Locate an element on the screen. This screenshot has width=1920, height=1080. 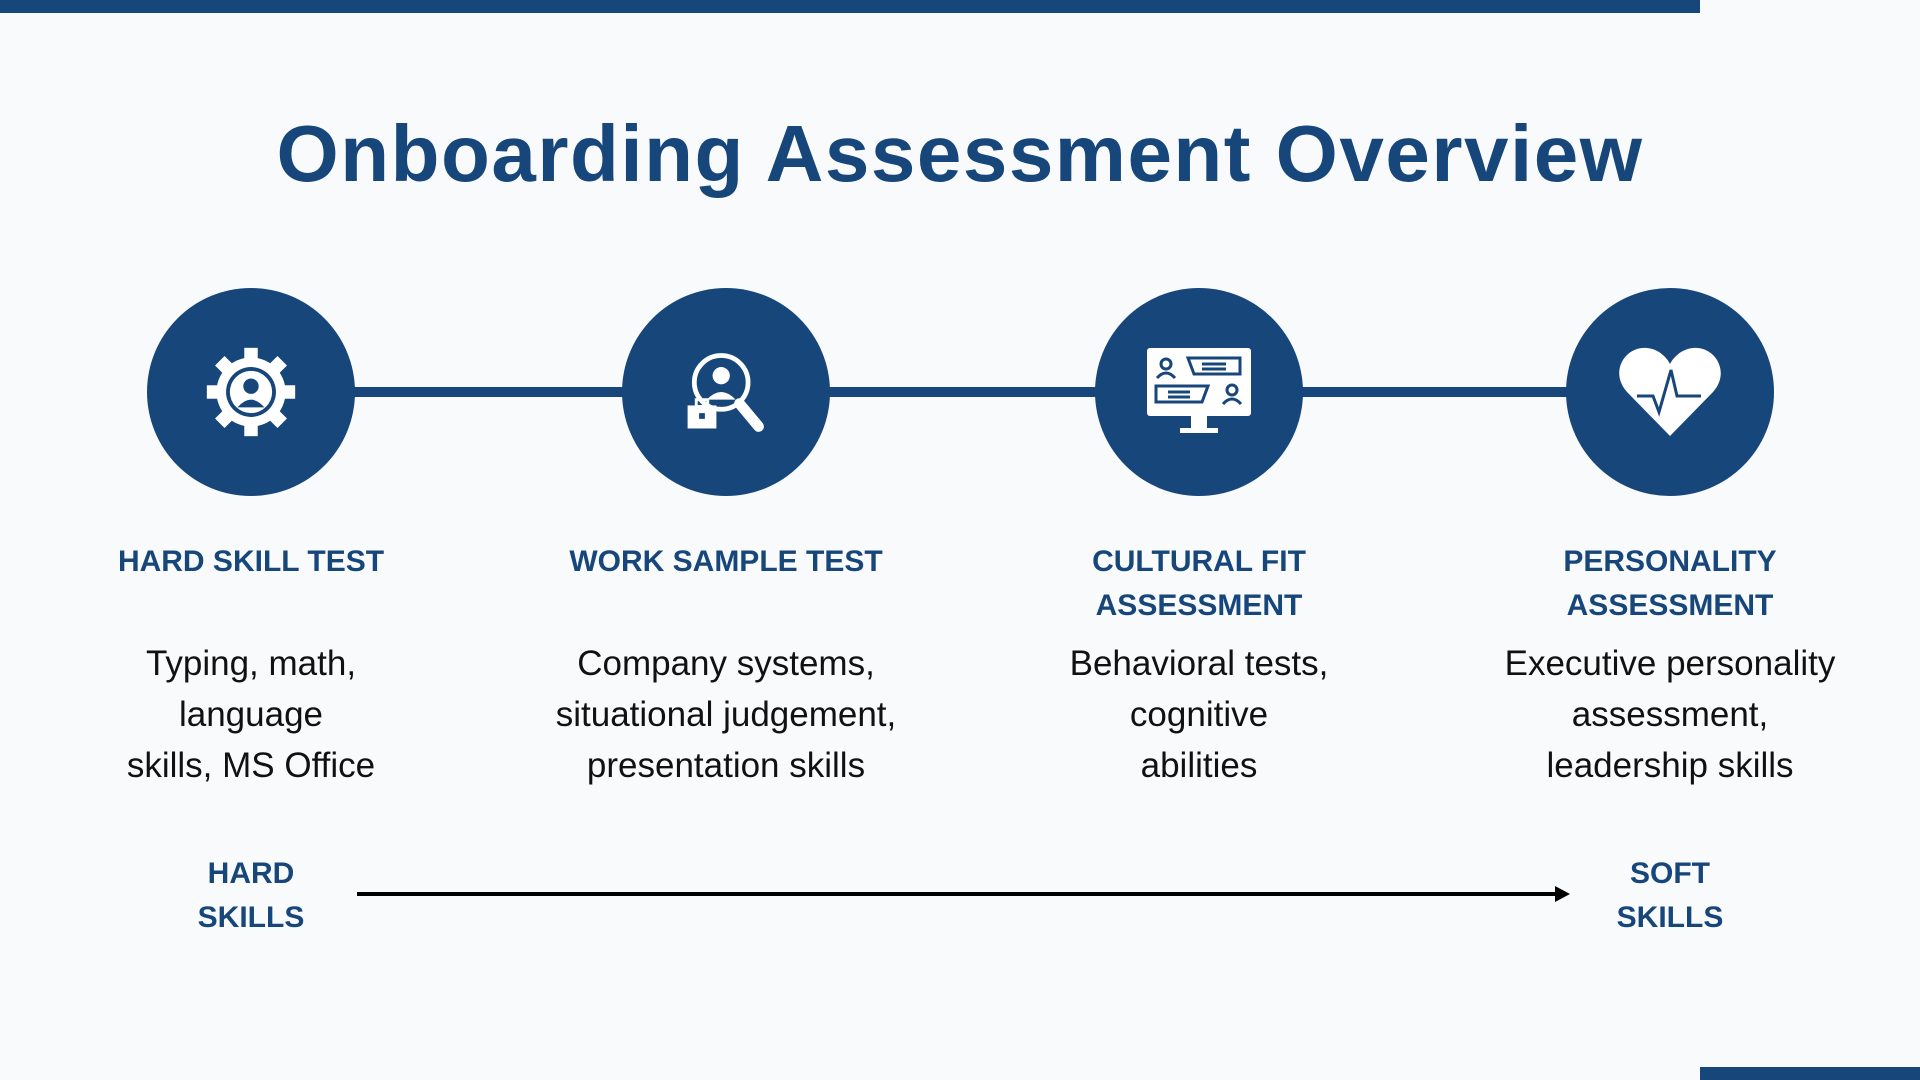
magnifier-person-briefcase-icon is located at coordinates (725, 392).